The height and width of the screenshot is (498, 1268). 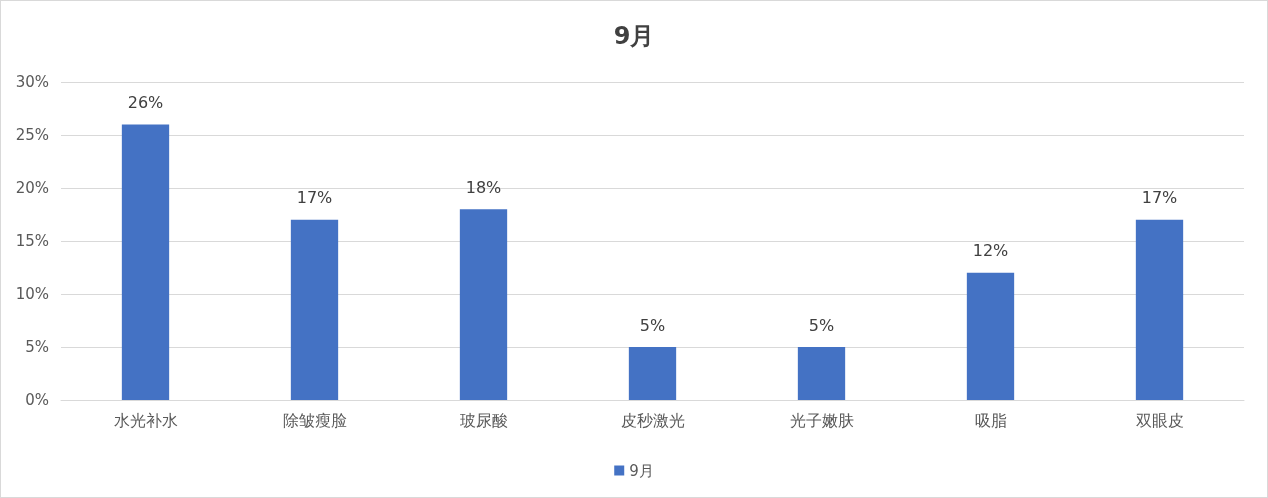 I want to click on text: 26%, so click(x=145, y=102).